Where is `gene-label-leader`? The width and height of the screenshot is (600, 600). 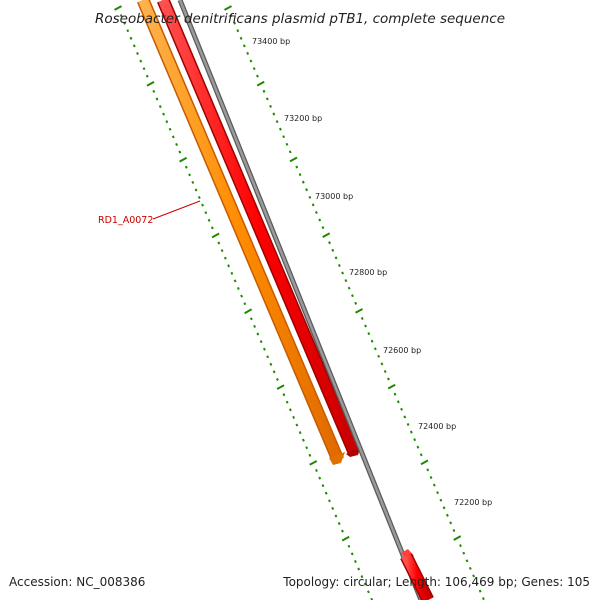
gene-label-leader is located at coordinates (176, 210).